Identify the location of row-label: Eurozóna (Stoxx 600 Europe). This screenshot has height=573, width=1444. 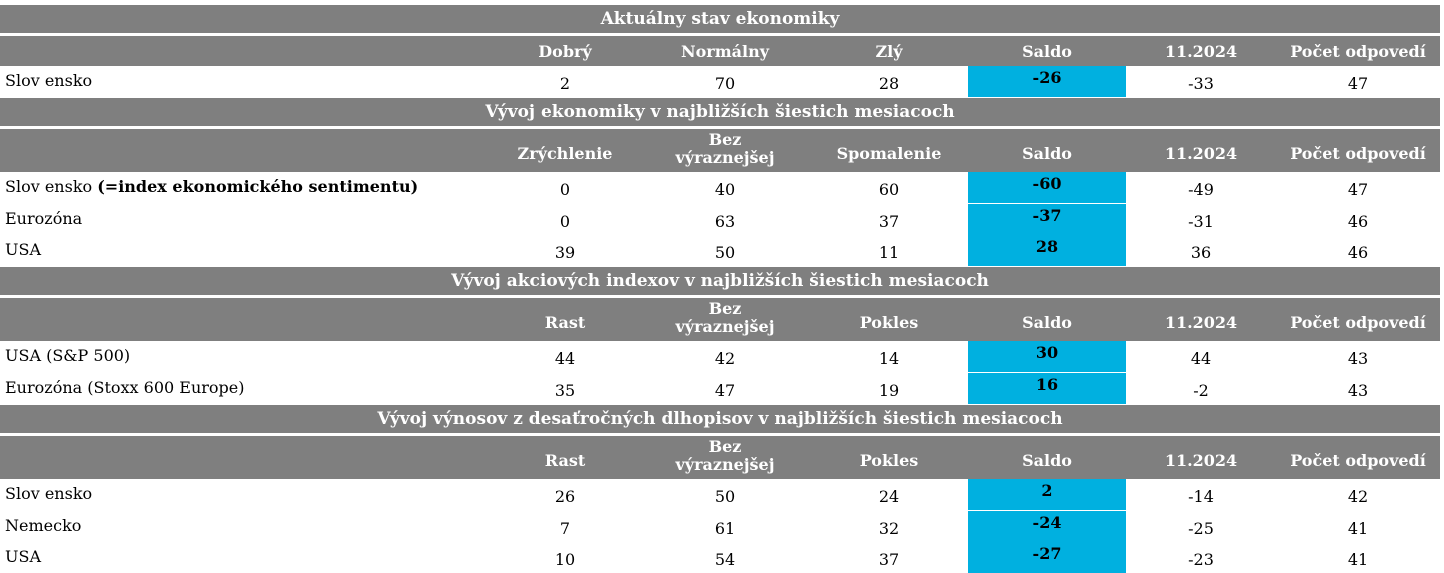
(125, 387).